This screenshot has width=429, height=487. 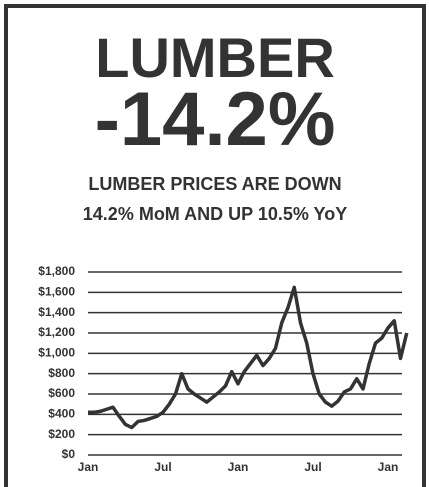 I want to click on subtitle: 14.2% MoM AND UP 10.5% YoY, so click(x=215, y=214).